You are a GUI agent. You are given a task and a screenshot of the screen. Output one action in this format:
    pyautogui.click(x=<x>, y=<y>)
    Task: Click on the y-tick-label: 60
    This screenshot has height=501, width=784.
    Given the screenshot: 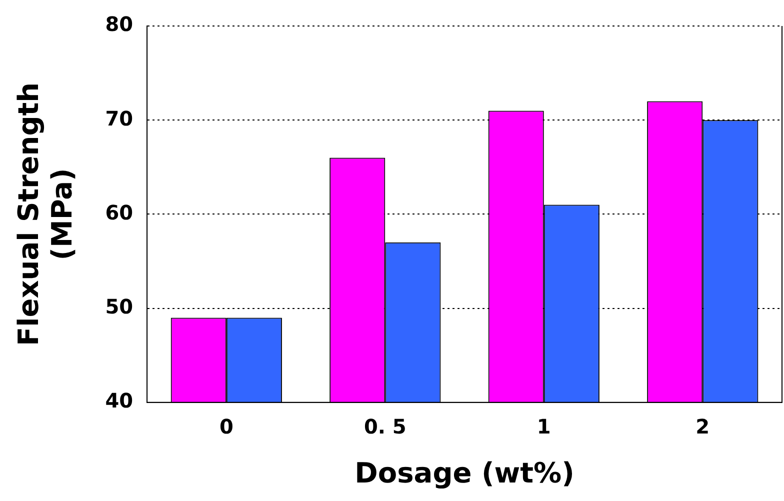 What is the action you would take?
    pyautogui.click(x=119, y=212)
    